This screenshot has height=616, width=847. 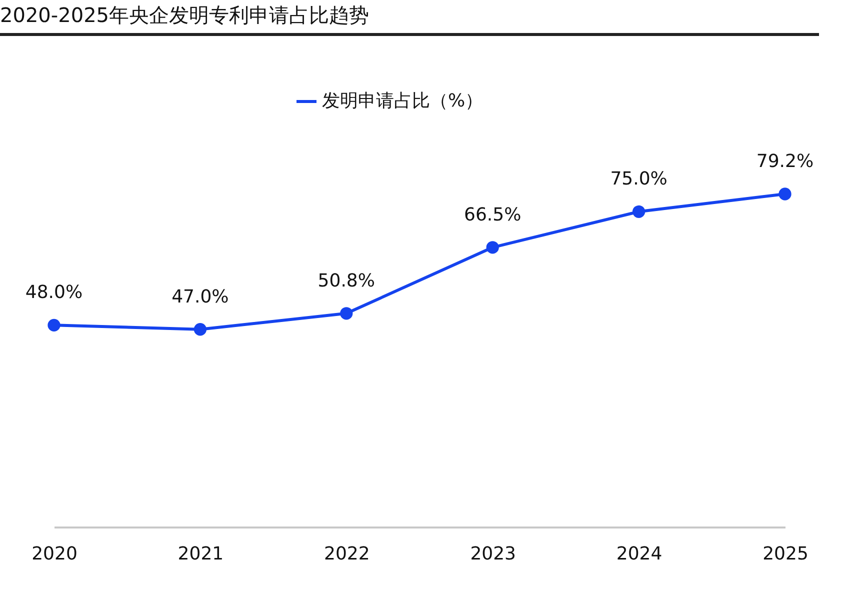 I want to click on legend-label: 发明申请占比（%）, so click(x=403, y=101).